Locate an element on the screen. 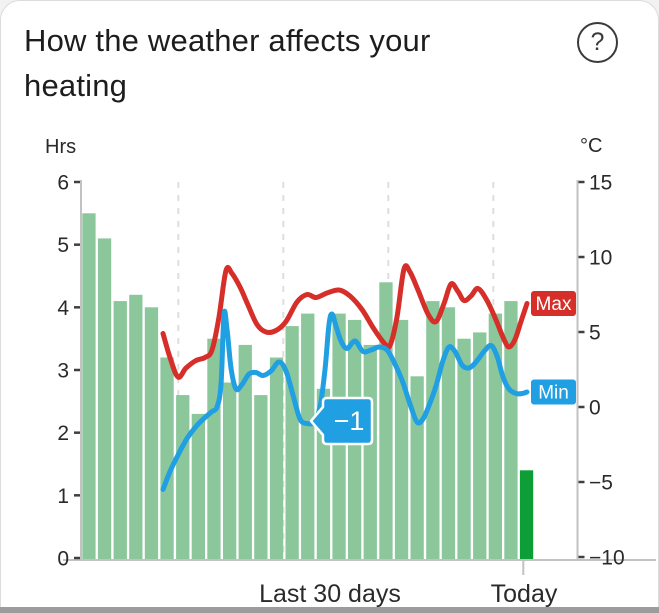  right-tick-label: 0 is located at coordinates (595, 408).